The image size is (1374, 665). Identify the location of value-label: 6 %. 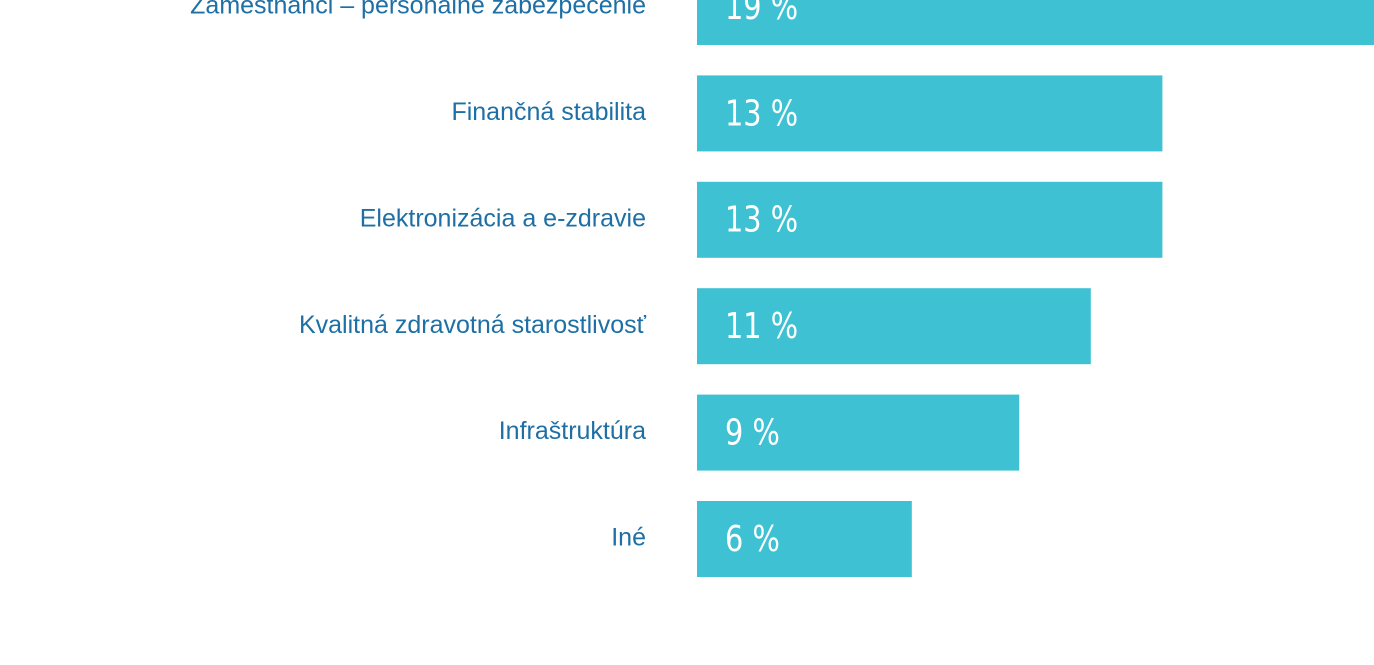
(752, 539).